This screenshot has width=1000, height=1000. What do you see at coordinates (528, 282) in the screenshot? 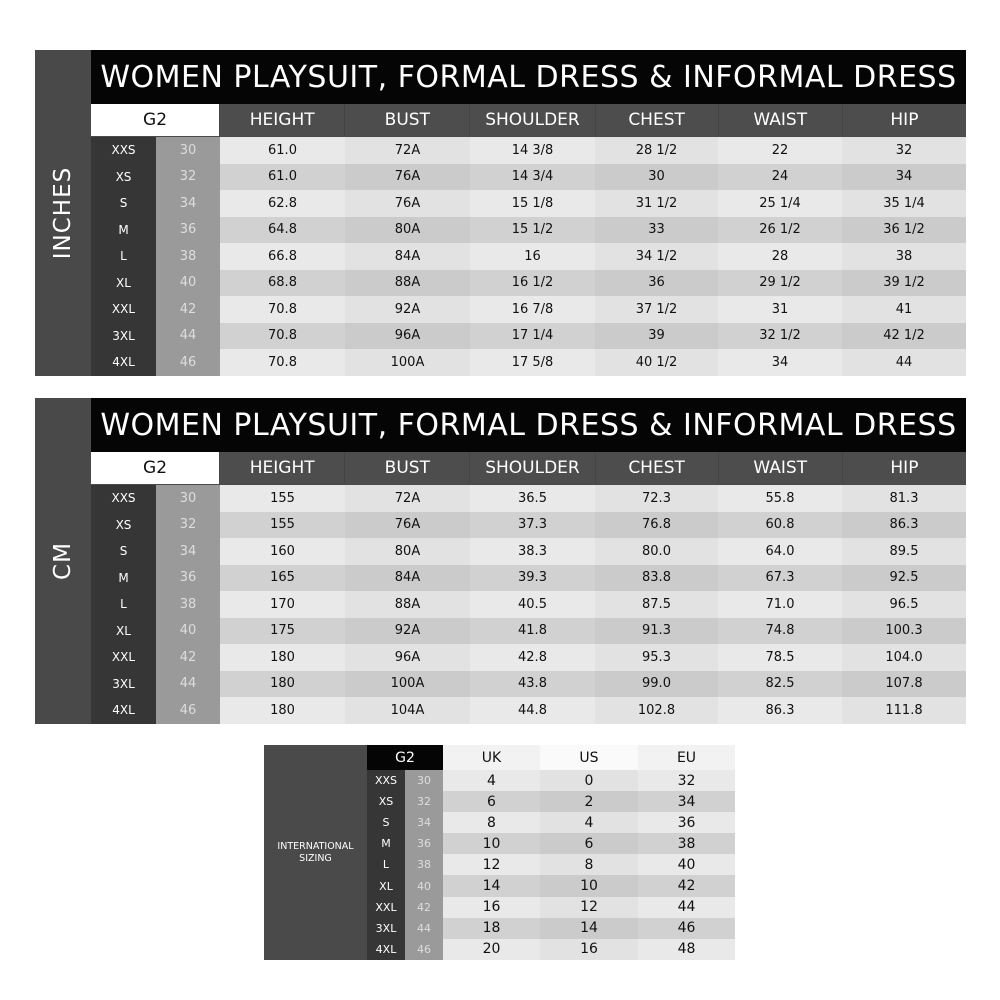
I see `table-row: XL 40 68.8 88A 16 1/2 36 29 1/2 39 1/2` at bounding box center [528, 282].